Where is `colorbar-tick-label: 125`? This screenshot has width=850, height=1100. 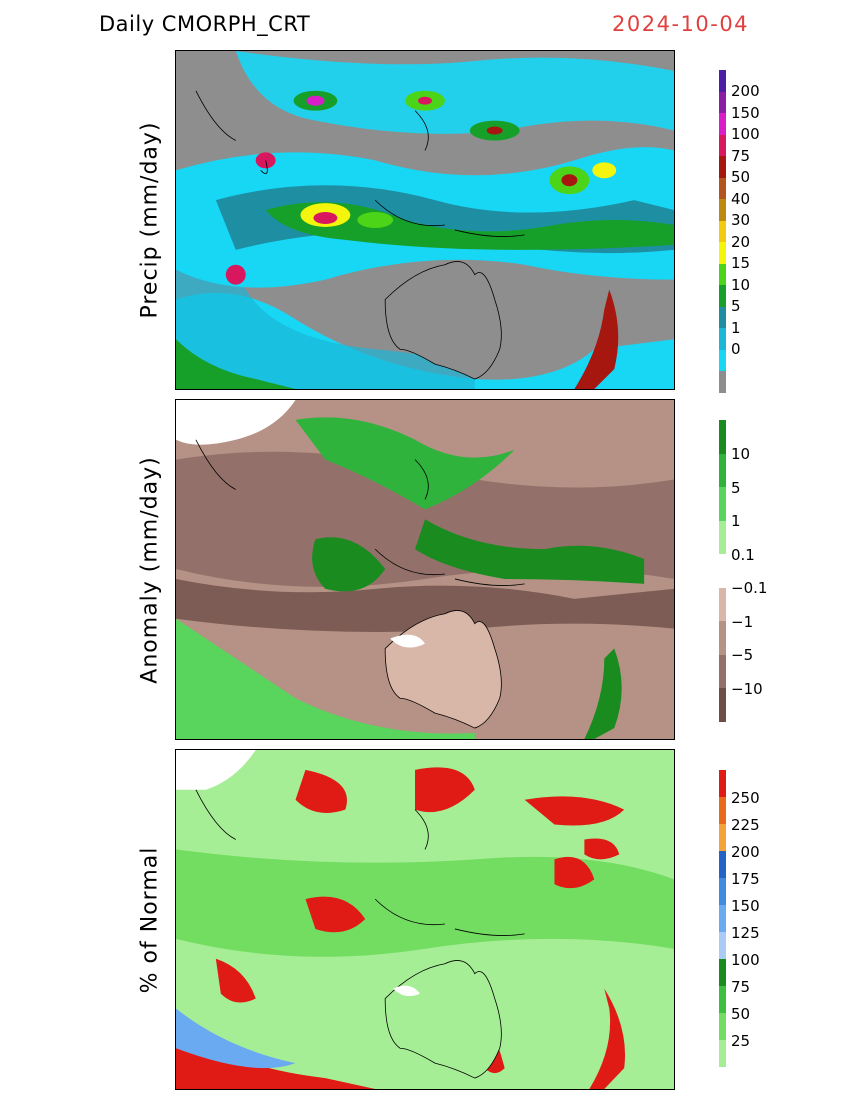 colorbar-tick-label: 125 is located at coordinates (745, 933).